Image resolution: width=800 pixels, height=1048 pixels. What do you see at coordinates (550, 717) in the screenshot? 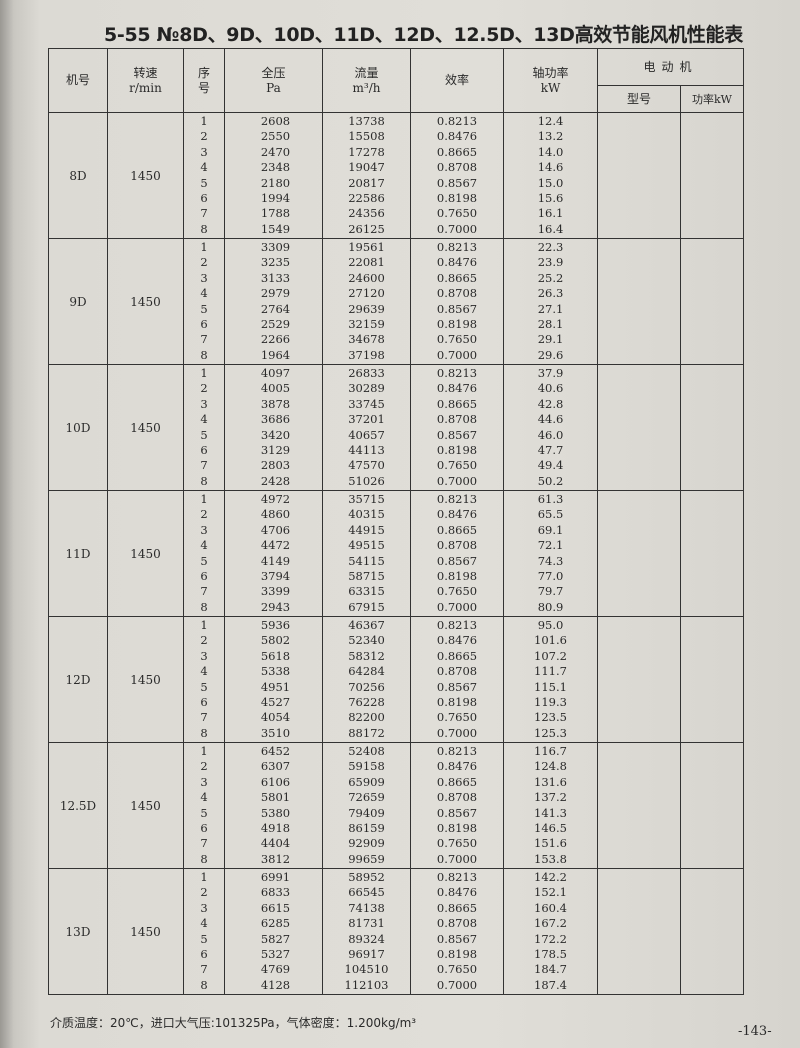
I see `shaft-power-cell: 123.5` at bounding box center [550, 717].